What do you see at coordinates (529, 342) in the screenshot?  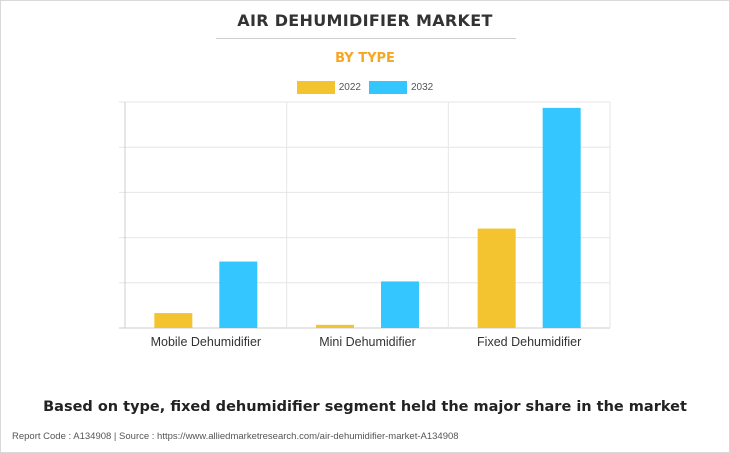 I see `x-tick-label-fixed-dehumidifier: Fixed Dehumidifier` at bounding box center [529, 342].